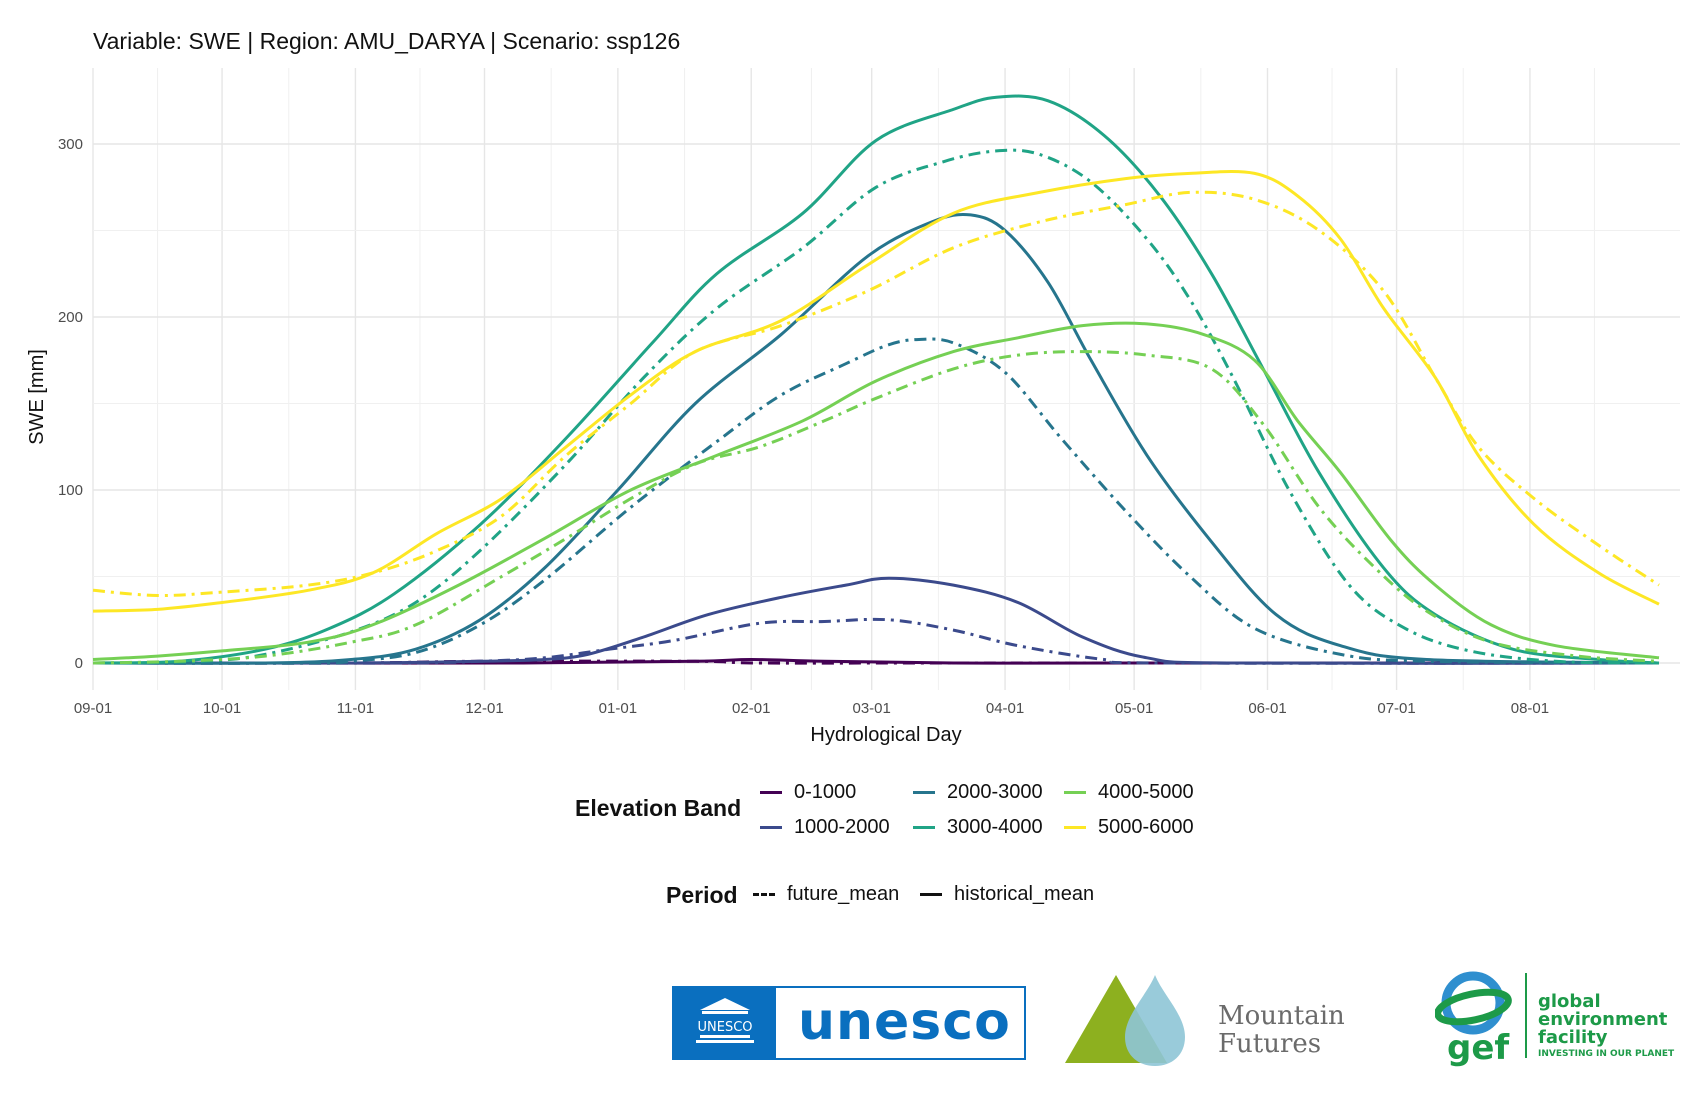 The image size is (1701, 1109). Describe the element at coordinates (885, 735) in the screenshot. I see `x-axis-label: Hydrological Day` at that location.